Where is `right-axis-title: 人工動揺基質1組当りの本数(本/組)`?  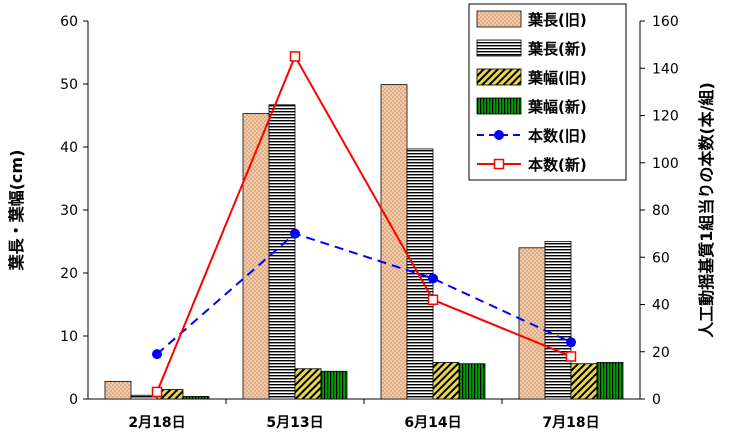
right-axis-title: 人工動揺基質1組当りの本数(本/組) is located at coordinates (706, 210).